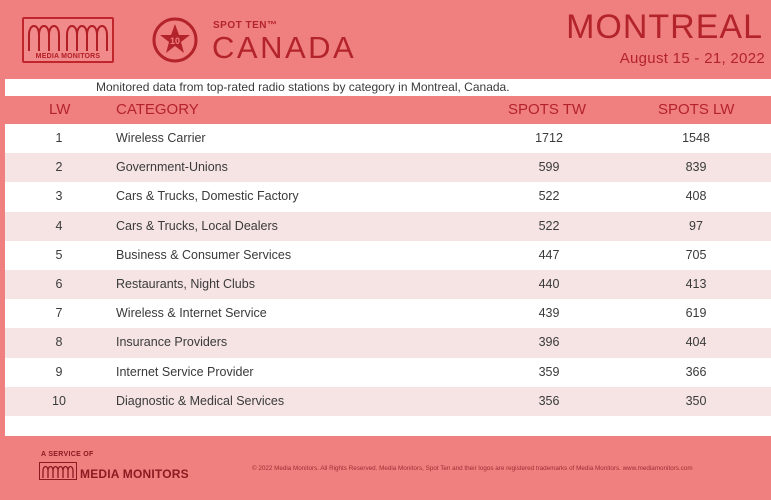 Image resolution: width=771 pixels, height=500 pixels. I want to click on cell-lw: 6, so click(59, 283).